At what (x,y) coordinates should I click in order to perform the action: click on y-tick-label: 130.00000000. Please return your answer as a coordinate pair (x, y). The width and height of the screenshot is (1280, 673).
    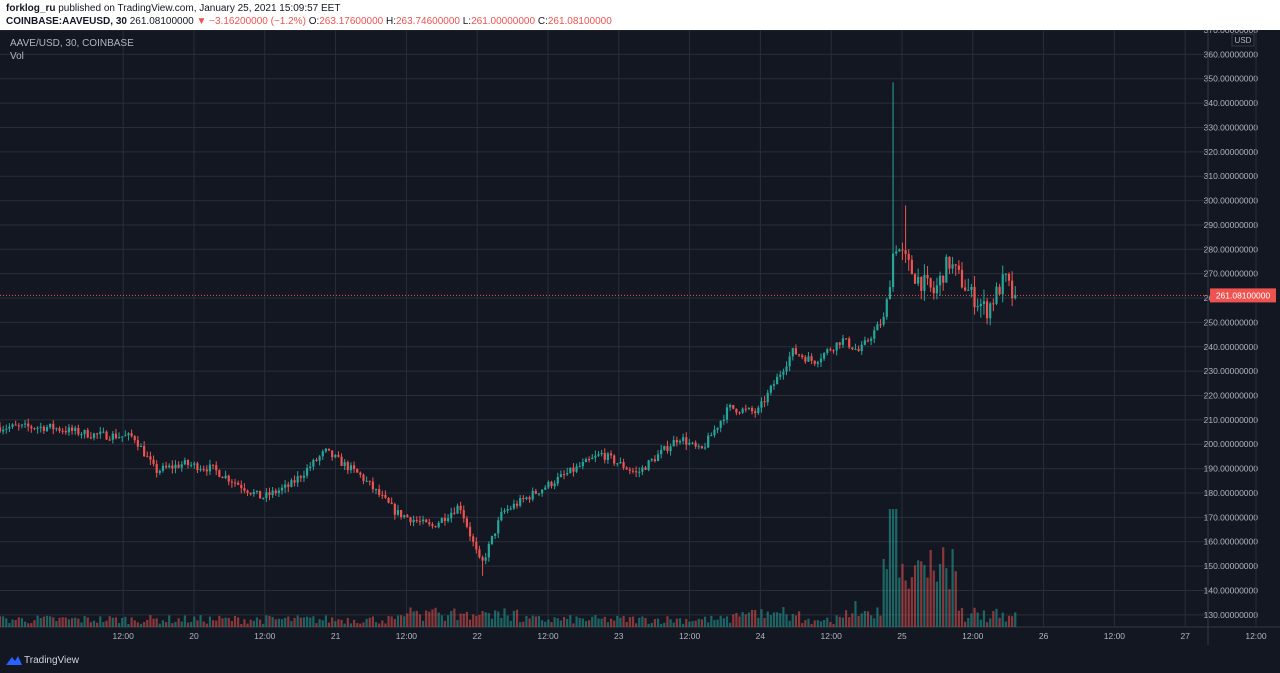
    Looking at the image, I should click on (1231, 615).